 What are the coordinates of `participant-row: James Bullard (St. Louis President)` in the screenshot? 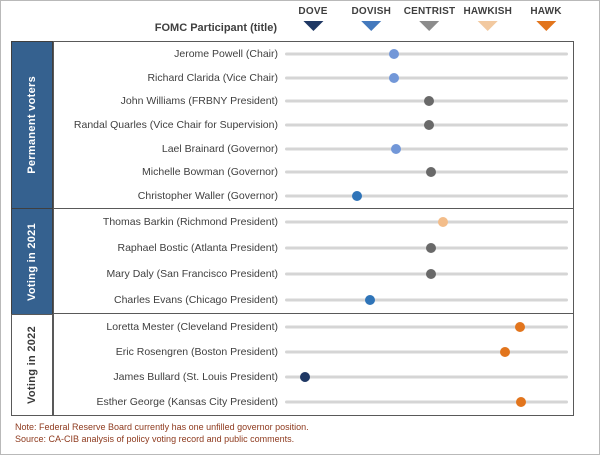 It's located at (313, 377).